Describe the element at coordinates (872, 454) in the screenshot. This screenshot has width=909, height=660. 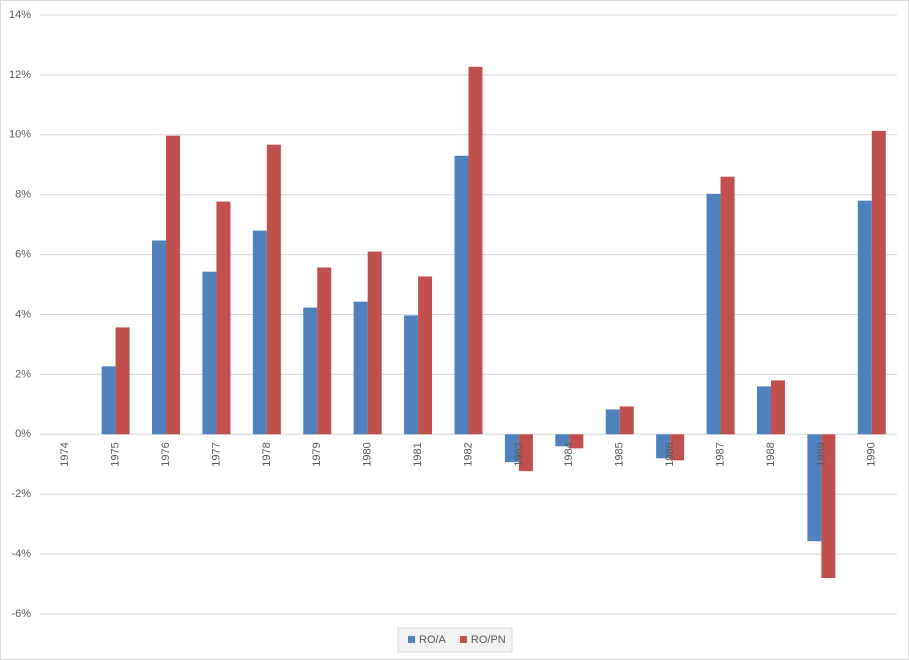
I see `x-tick-label: 1990` at that location.